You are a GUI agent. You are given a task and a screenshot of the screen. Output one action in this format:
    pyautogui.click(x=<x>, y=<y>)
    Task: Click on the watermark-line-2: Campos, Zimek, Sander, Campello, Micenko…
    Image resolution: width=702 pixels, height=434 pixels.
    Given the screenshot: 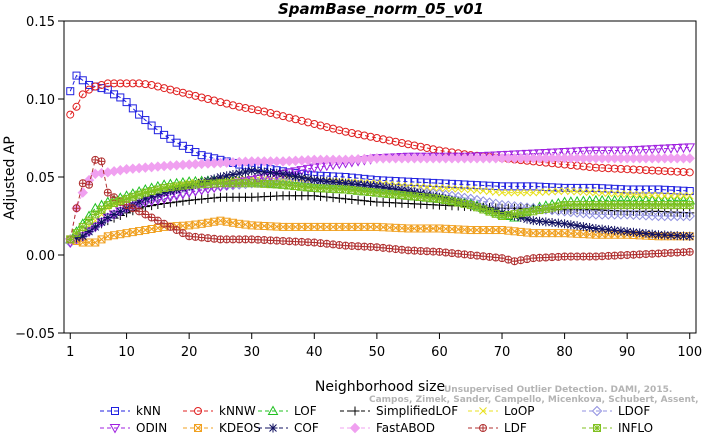 What is the action you would take?
    pyautogui.click(x=535, y=400)
    